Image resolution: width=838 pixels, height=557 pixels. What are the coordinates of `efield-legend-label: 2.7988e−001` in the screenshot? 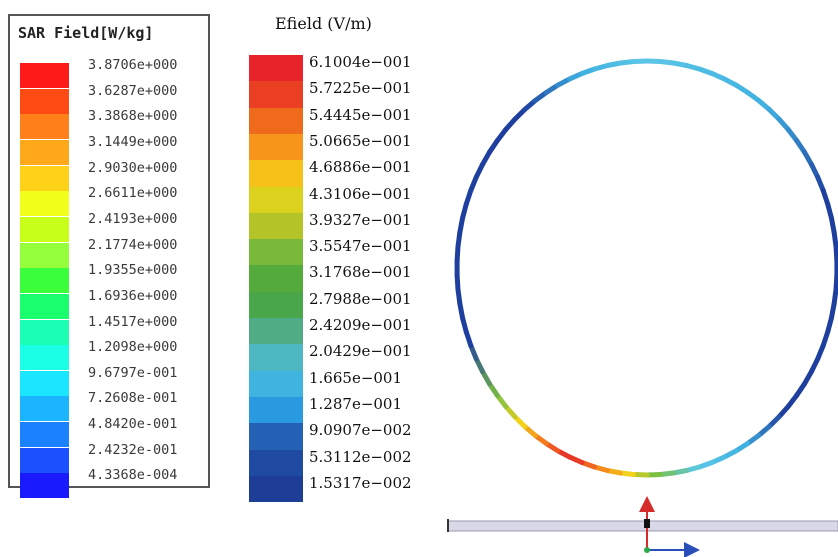 It's located at (360, 298).